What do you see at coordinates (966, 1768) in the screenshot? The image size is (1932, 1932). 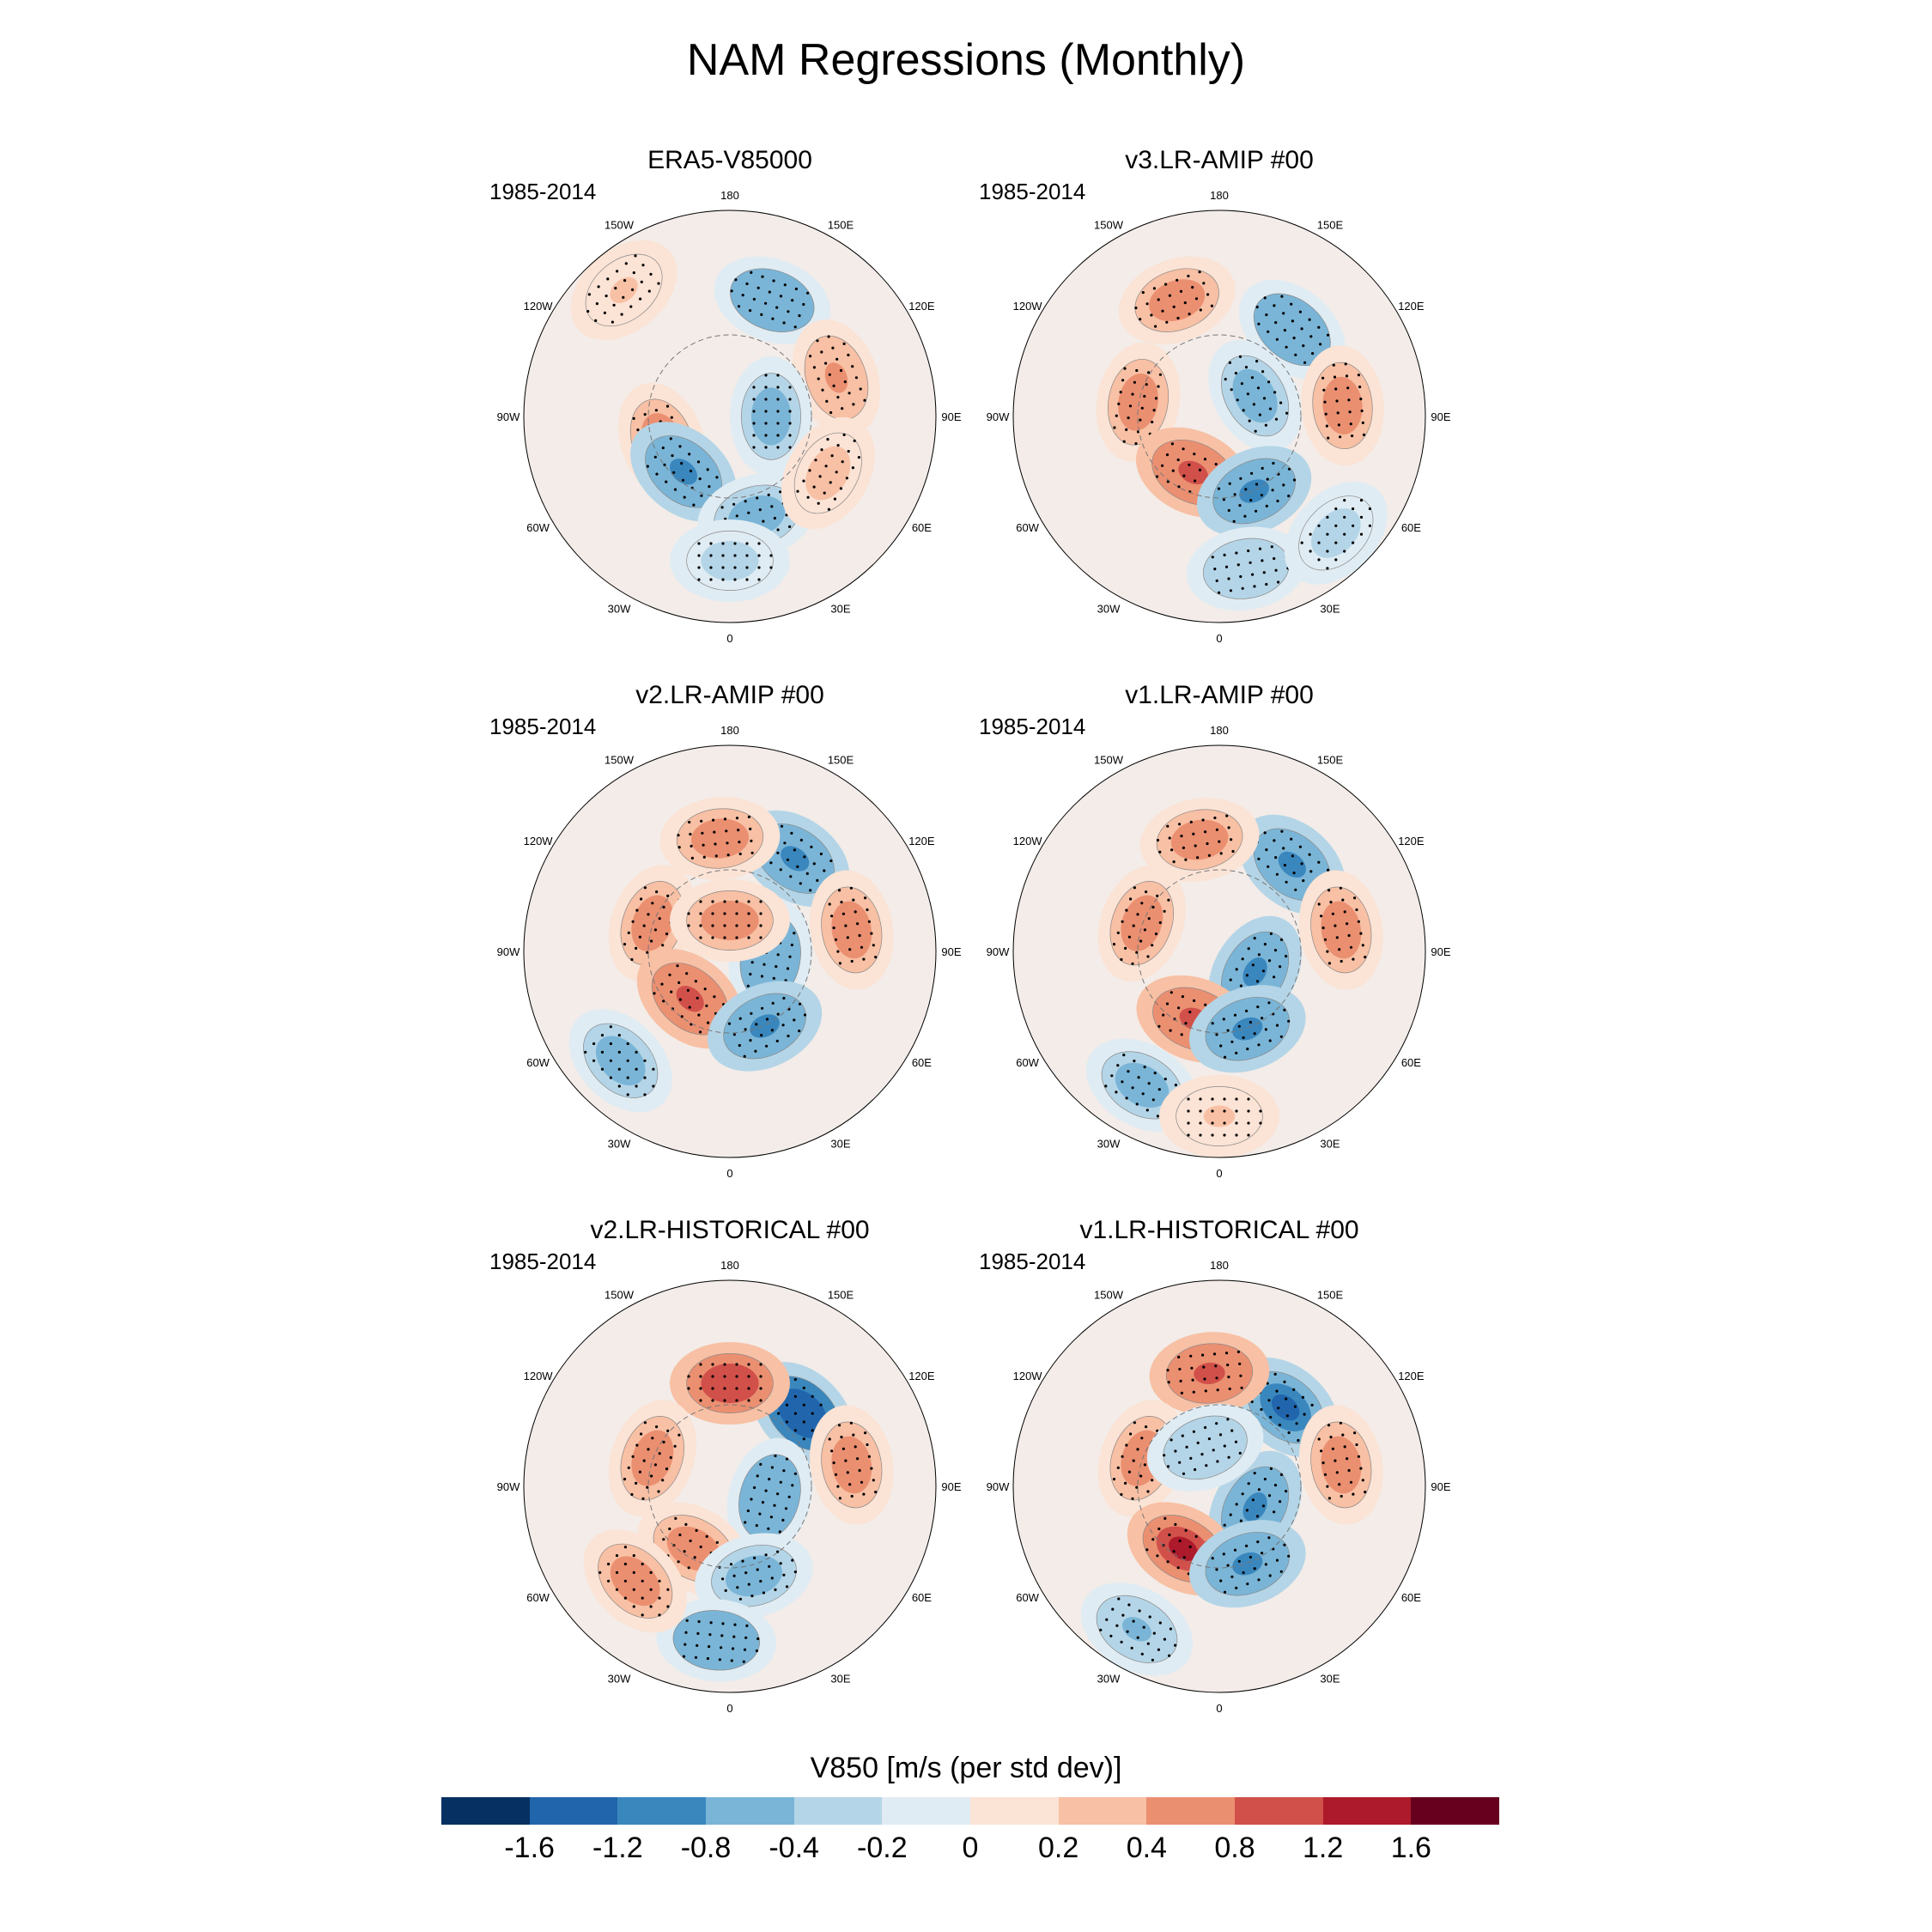 I see `colorbar-title: V850 [m/s (per std dev)]` at bounding box center [966, 1768].